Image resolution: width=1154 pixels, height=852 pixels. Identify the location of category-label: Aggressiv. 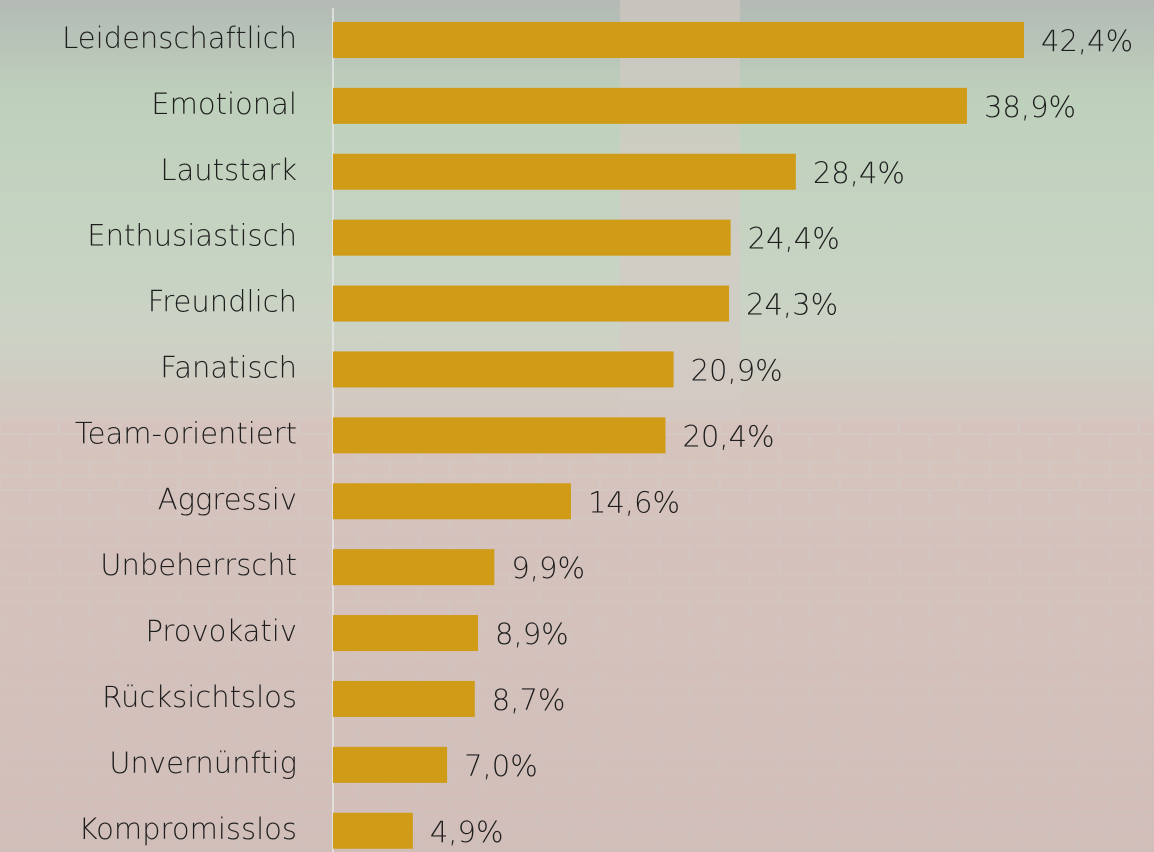
(227, 499).